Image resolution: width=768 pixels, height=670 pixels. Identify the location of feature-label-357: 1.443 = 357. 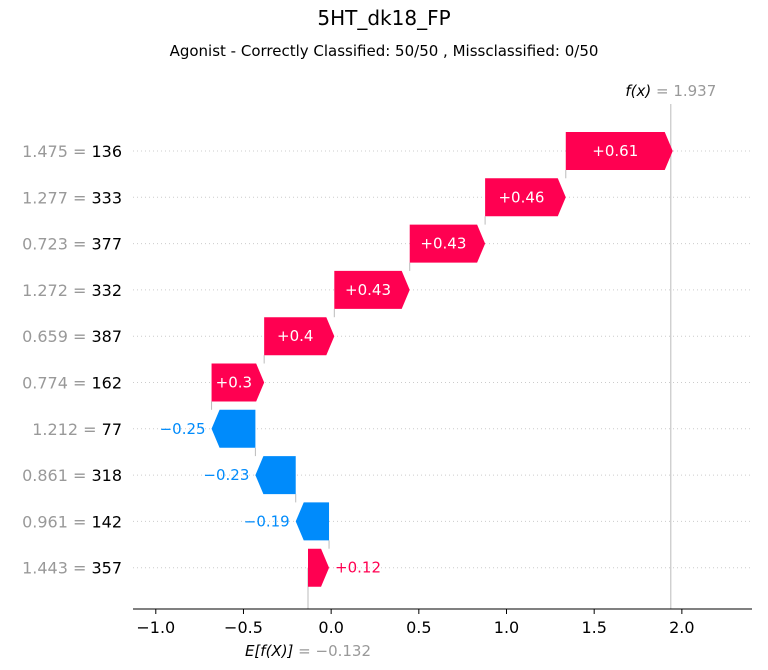
(72, 568).